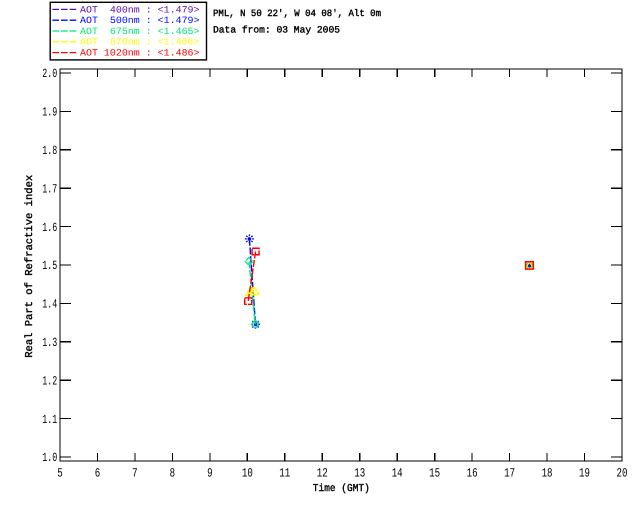 The height and width of the screenshot is (512, 640). What do you see at coordinates (247, 474) in the screenshot?
I see `svg-text: 10` at bounding box center [247, 474].